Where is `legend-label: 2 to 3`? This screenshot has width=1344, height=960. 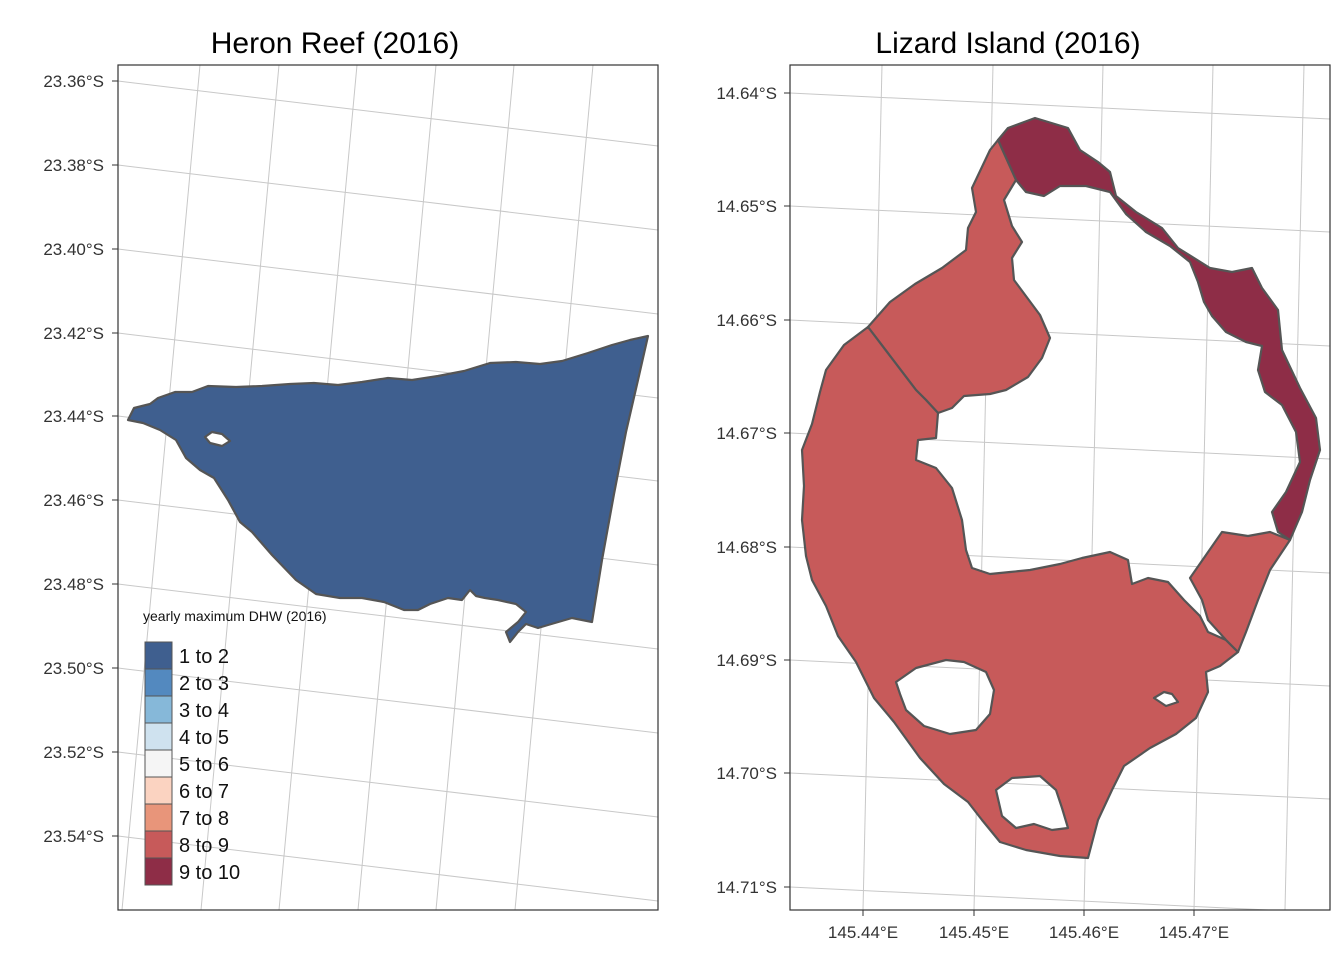
legend-label: 2 to 3 is located at coordinates (204, 684).